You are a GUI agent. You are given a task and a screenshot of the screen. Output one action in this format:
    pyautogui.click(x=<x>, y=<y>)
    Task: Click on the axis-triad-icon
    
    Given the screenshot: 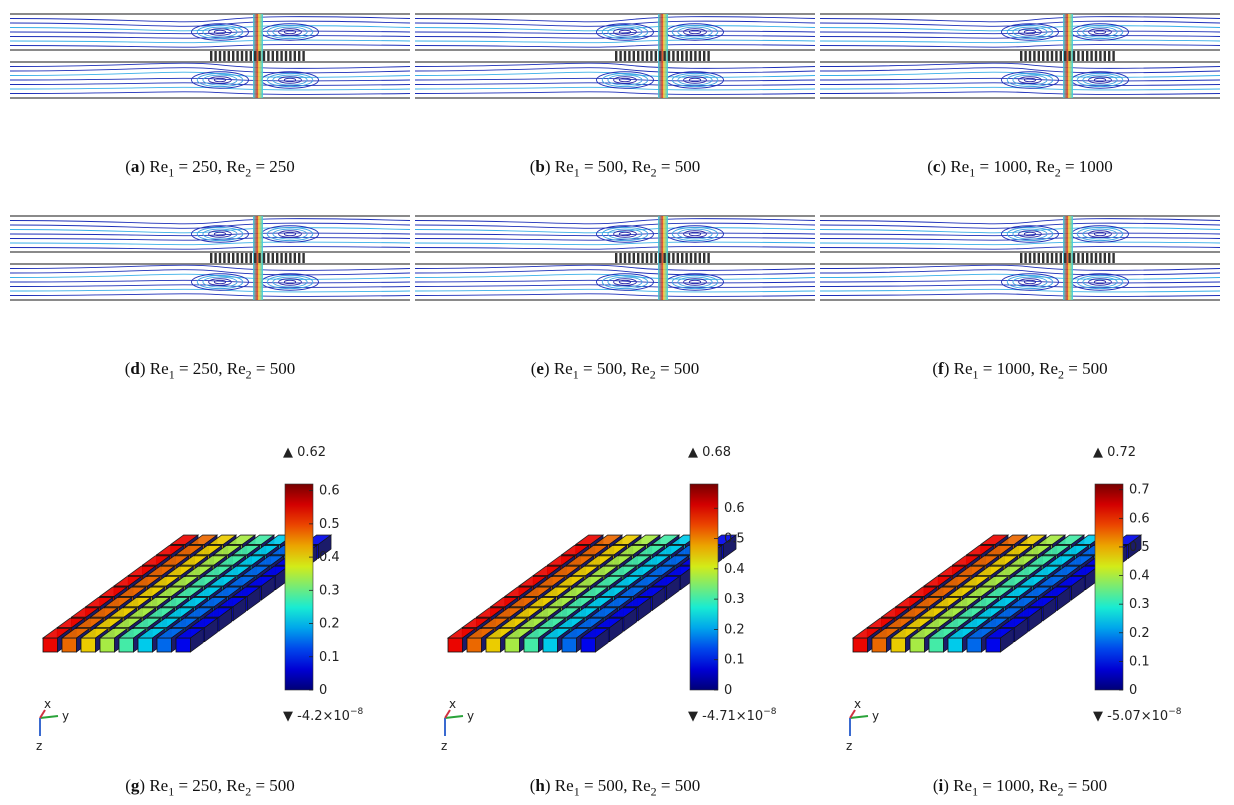 What is the action you would take?
    pyautogui.click(x=454, y=722)
    